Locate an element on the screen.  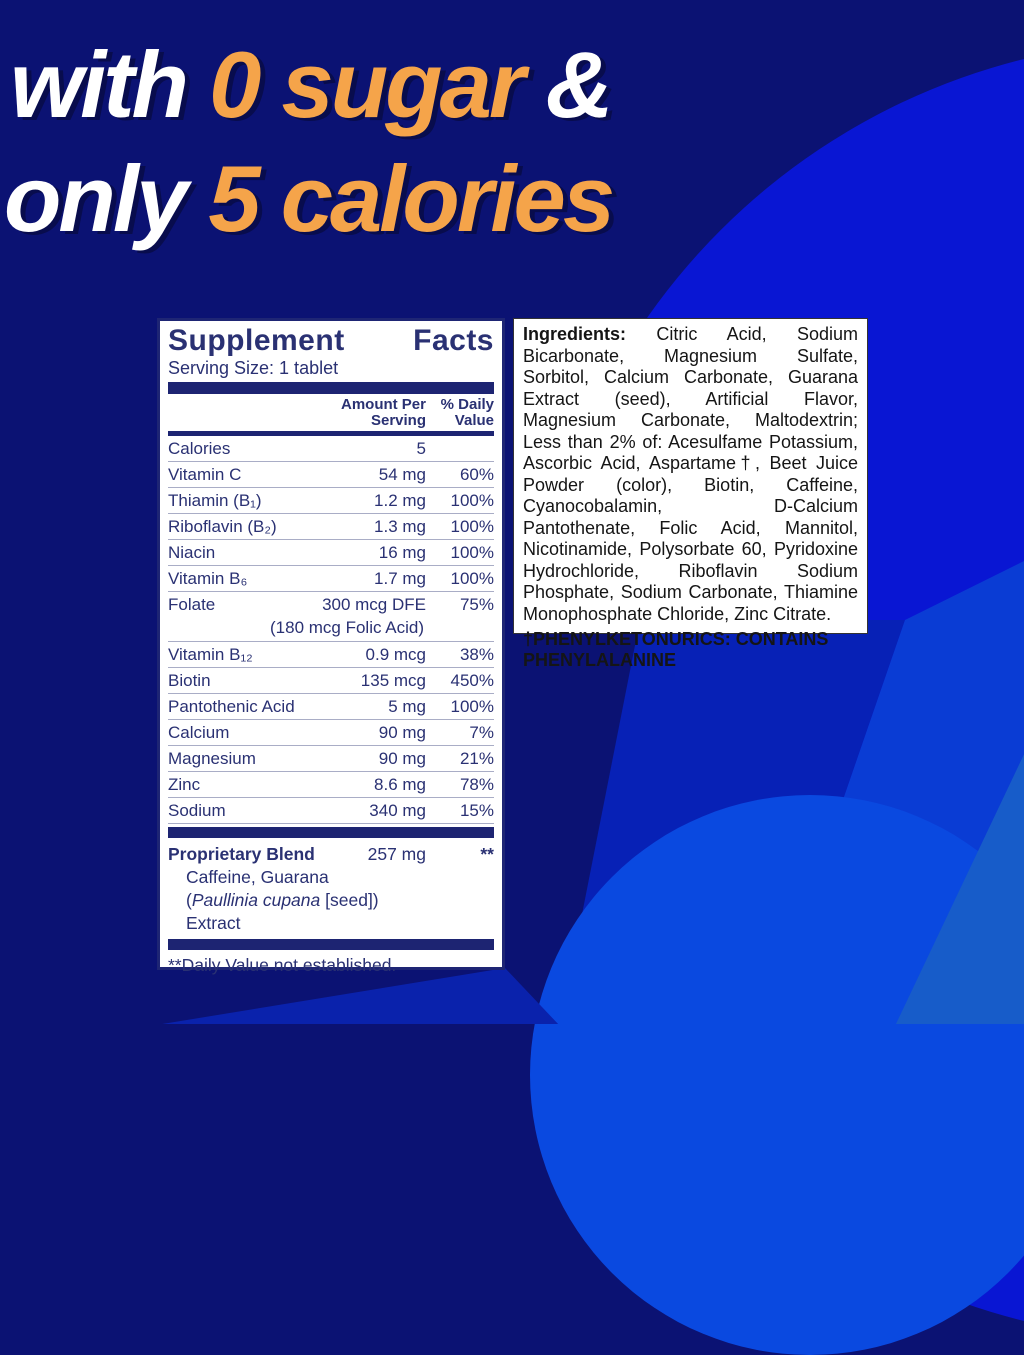
nutrient-amount: 1.7 mg is located at coordinates (400, 578).